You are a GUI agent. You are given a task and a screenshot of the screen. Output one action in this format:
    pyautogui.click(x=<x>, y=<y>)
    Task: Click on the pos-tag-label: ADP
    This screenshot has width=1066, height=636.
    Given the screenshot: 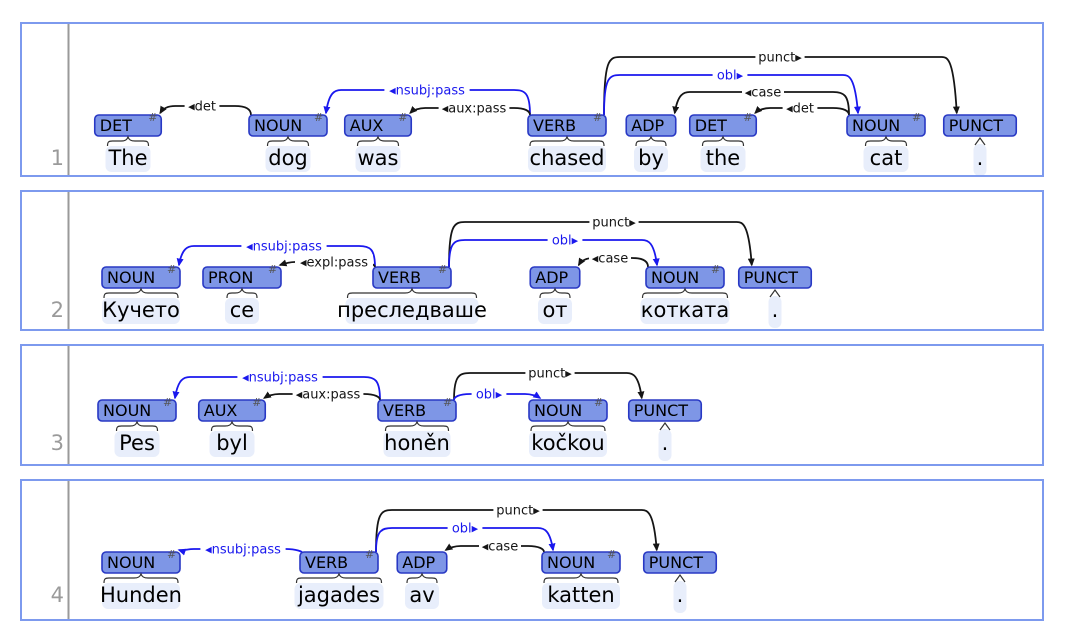 What is the action you would take?
    pyautogui.click(x=551, y=277)
    